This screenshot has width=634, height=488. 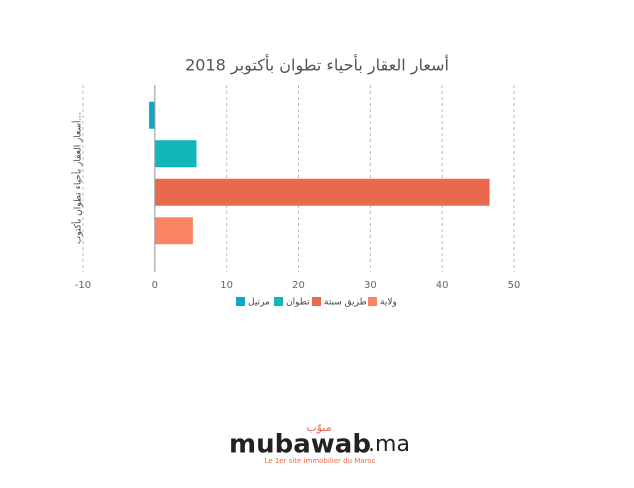 I want to click on legend-label: تطوان, so click(x=298, y=303).